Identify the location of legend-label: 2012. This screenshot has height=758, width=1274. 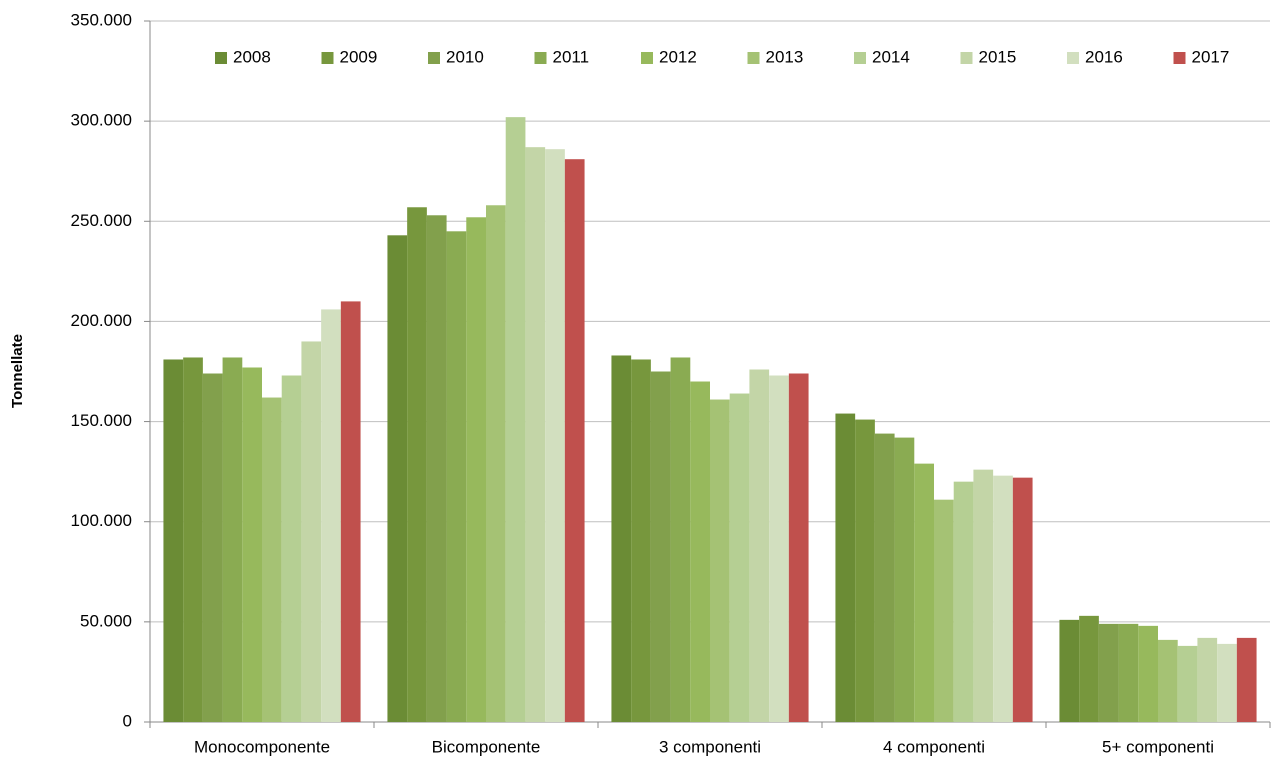
(678, 56).